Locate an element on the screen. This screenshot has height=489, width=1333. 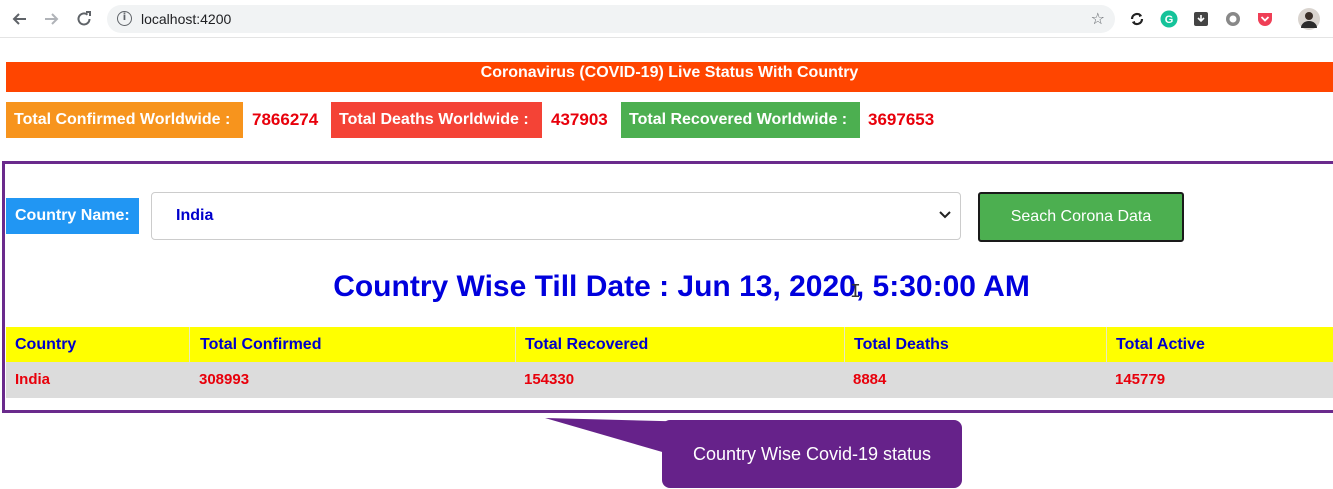
download-extension-icon is located at coordinates (1201, 19).